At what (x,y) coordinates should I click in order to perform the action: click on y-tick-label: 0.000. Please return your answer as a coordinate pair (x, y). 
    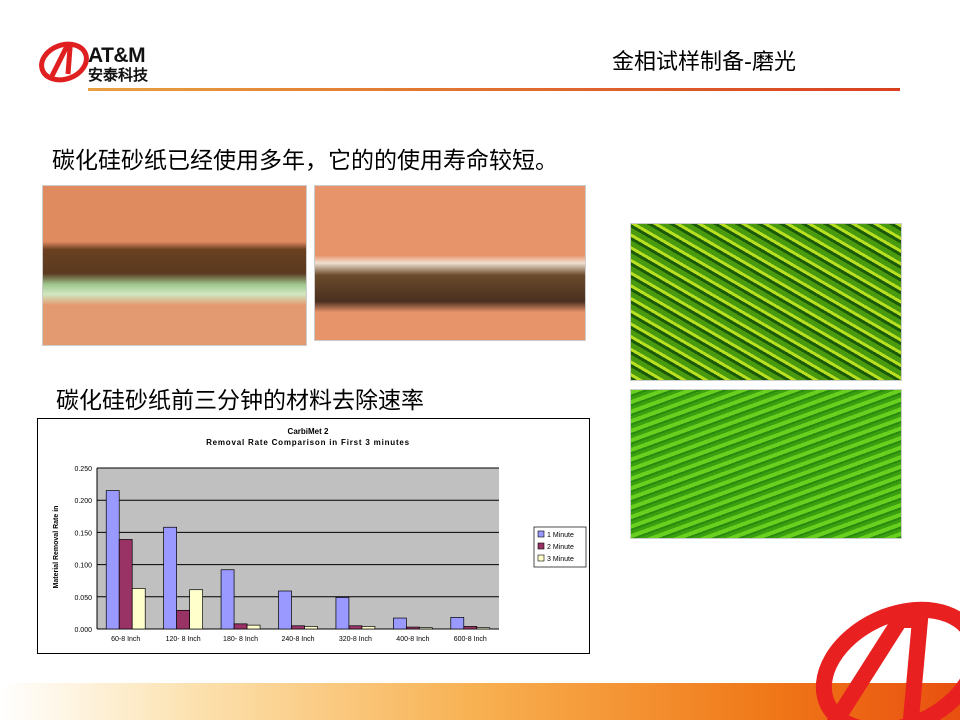
    Looking at the image, I should click on (83, 630).